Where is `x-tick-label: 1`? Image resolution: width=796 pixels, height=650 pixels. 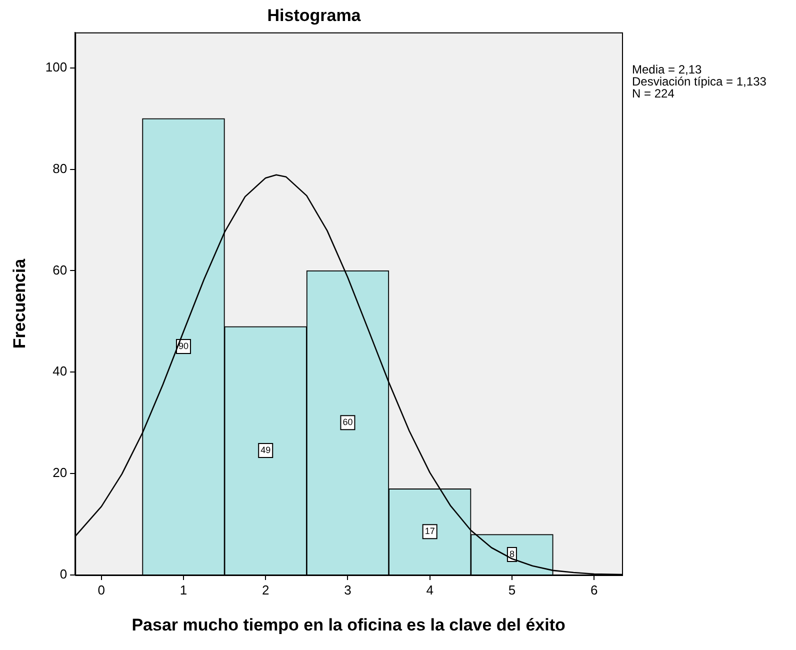
x-tick-label: 1 is located at coordinates (184, 590).